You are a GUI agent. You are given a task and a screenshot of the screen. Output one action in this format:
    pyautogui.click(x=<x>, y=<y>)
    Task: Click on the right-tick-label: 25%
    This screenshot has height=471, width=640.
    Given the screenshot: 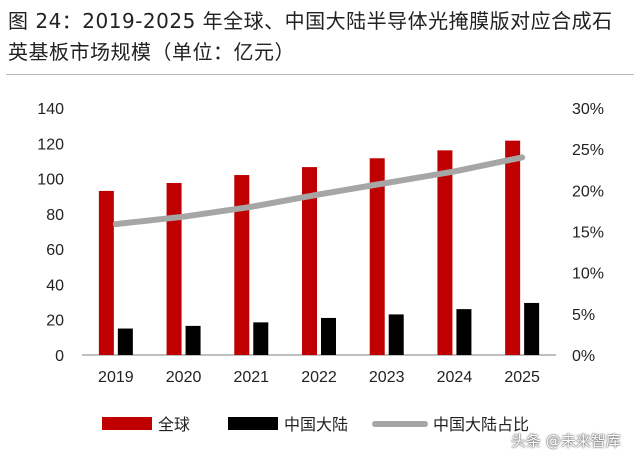 What is the action you would take?
    pyautogui.click(x=588, y=150)
    